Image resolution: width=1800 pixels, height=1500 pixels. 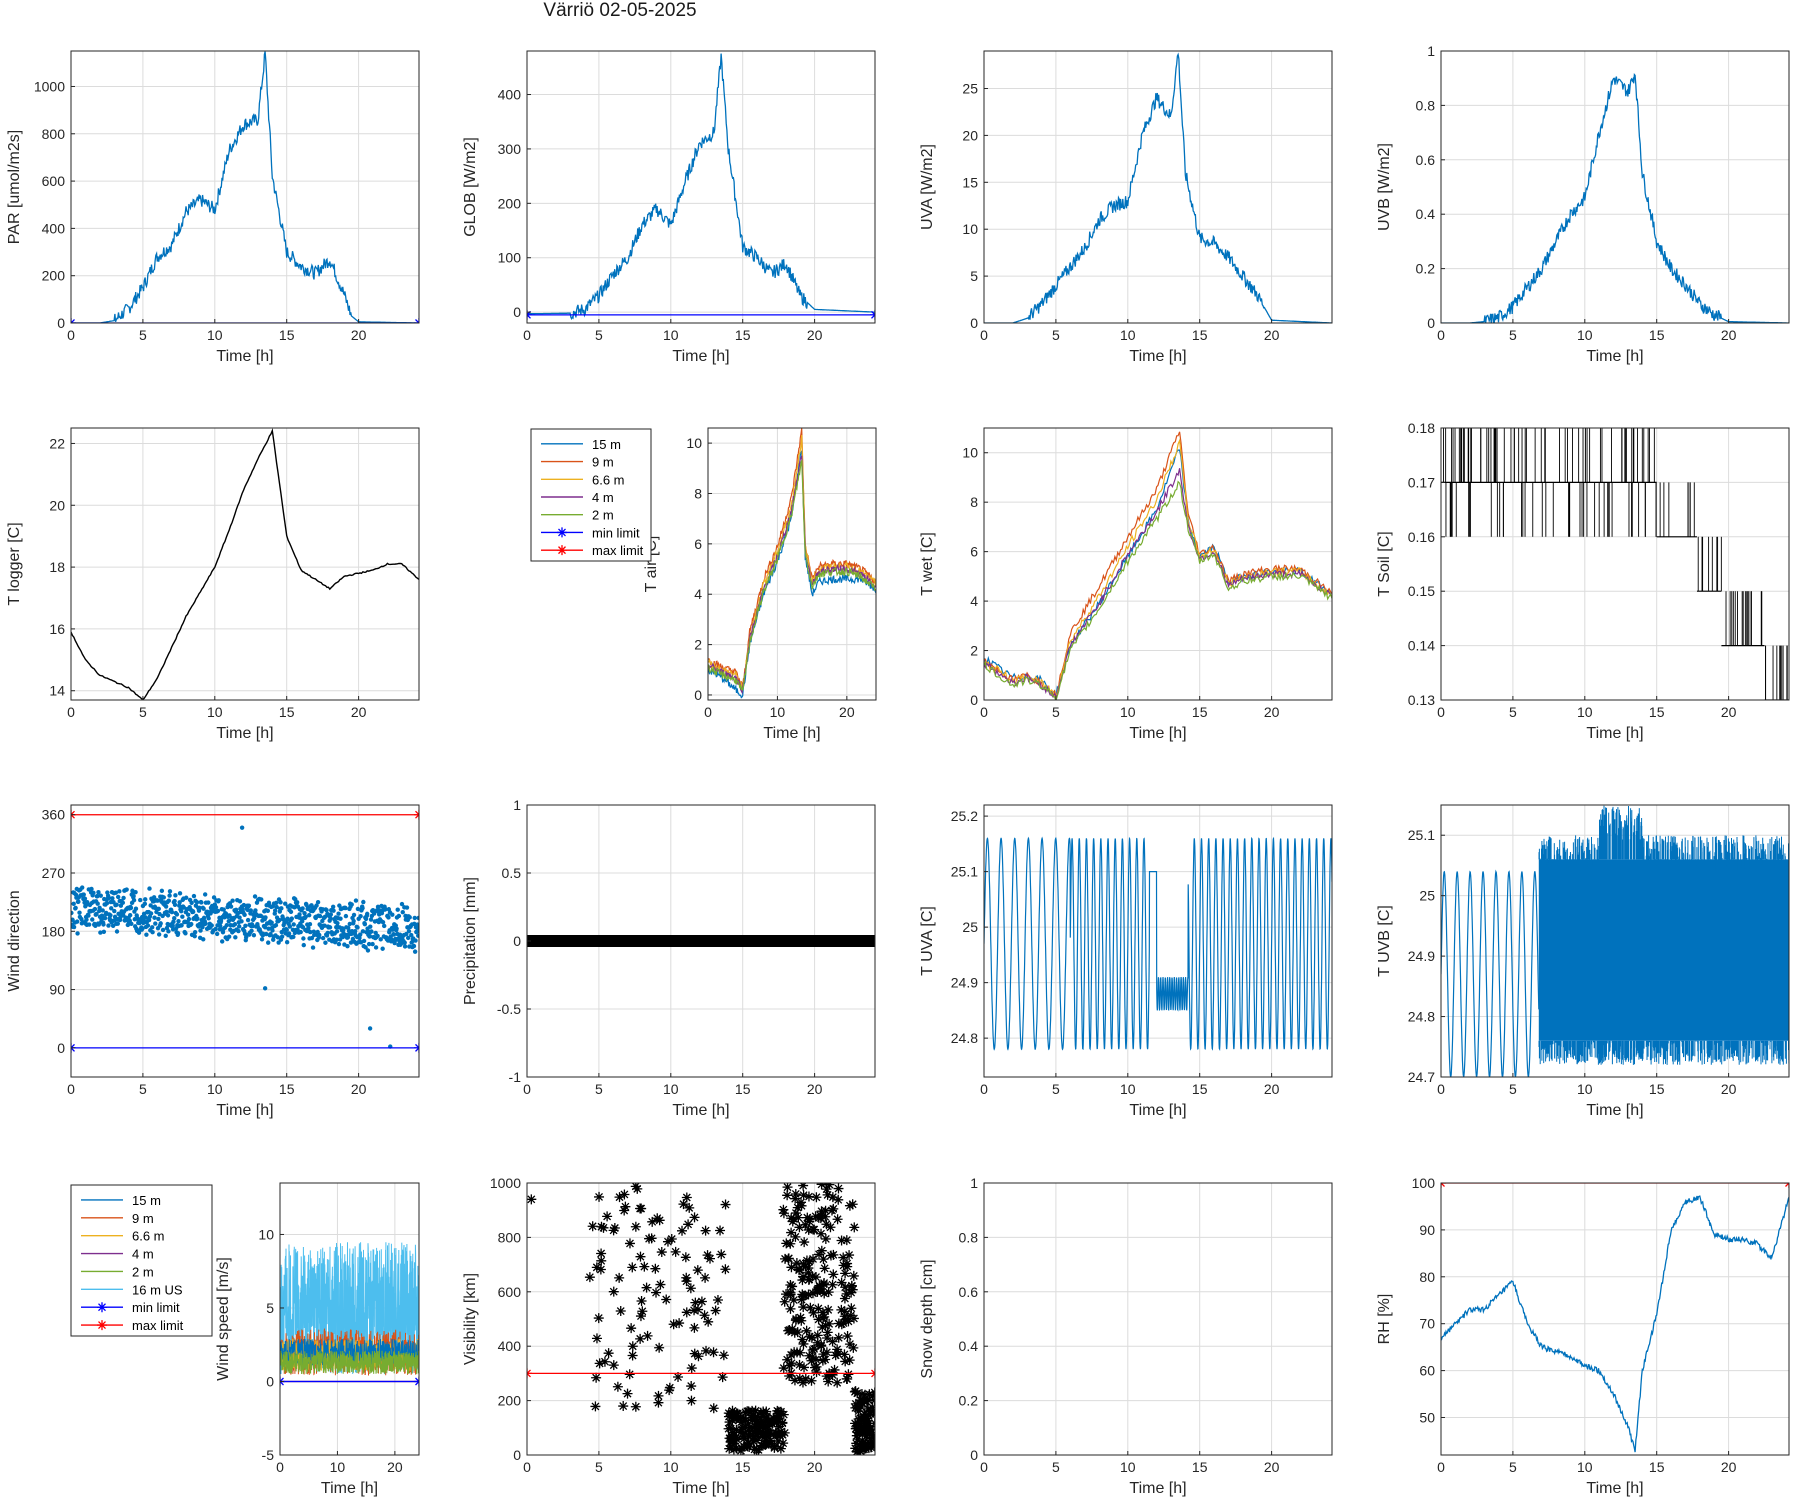 I want to click on y-axis-label: T UVB [C], so click(x=1384, y=941).